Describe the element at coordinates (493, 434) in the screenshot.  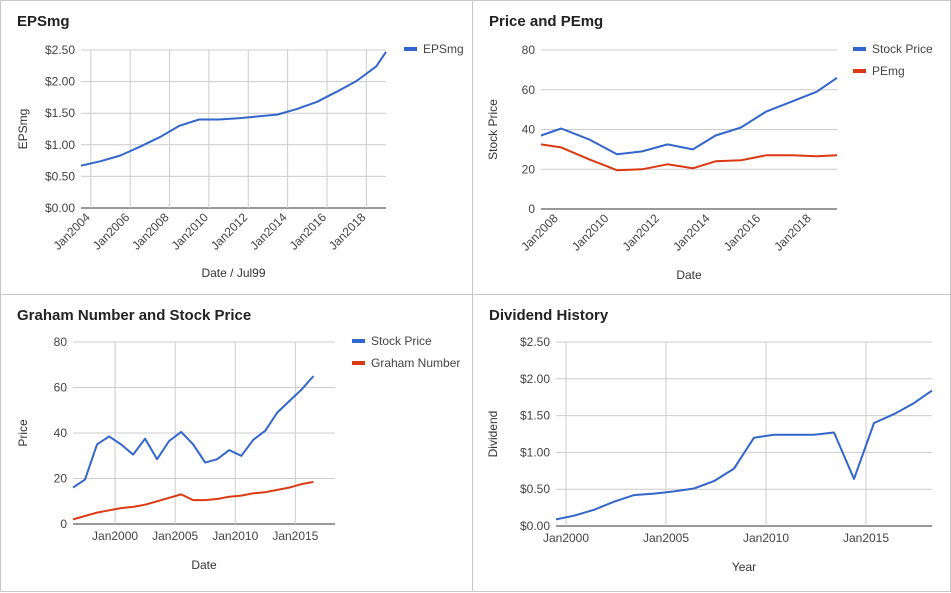
I see `y-axis-title: Dividend` at that location.